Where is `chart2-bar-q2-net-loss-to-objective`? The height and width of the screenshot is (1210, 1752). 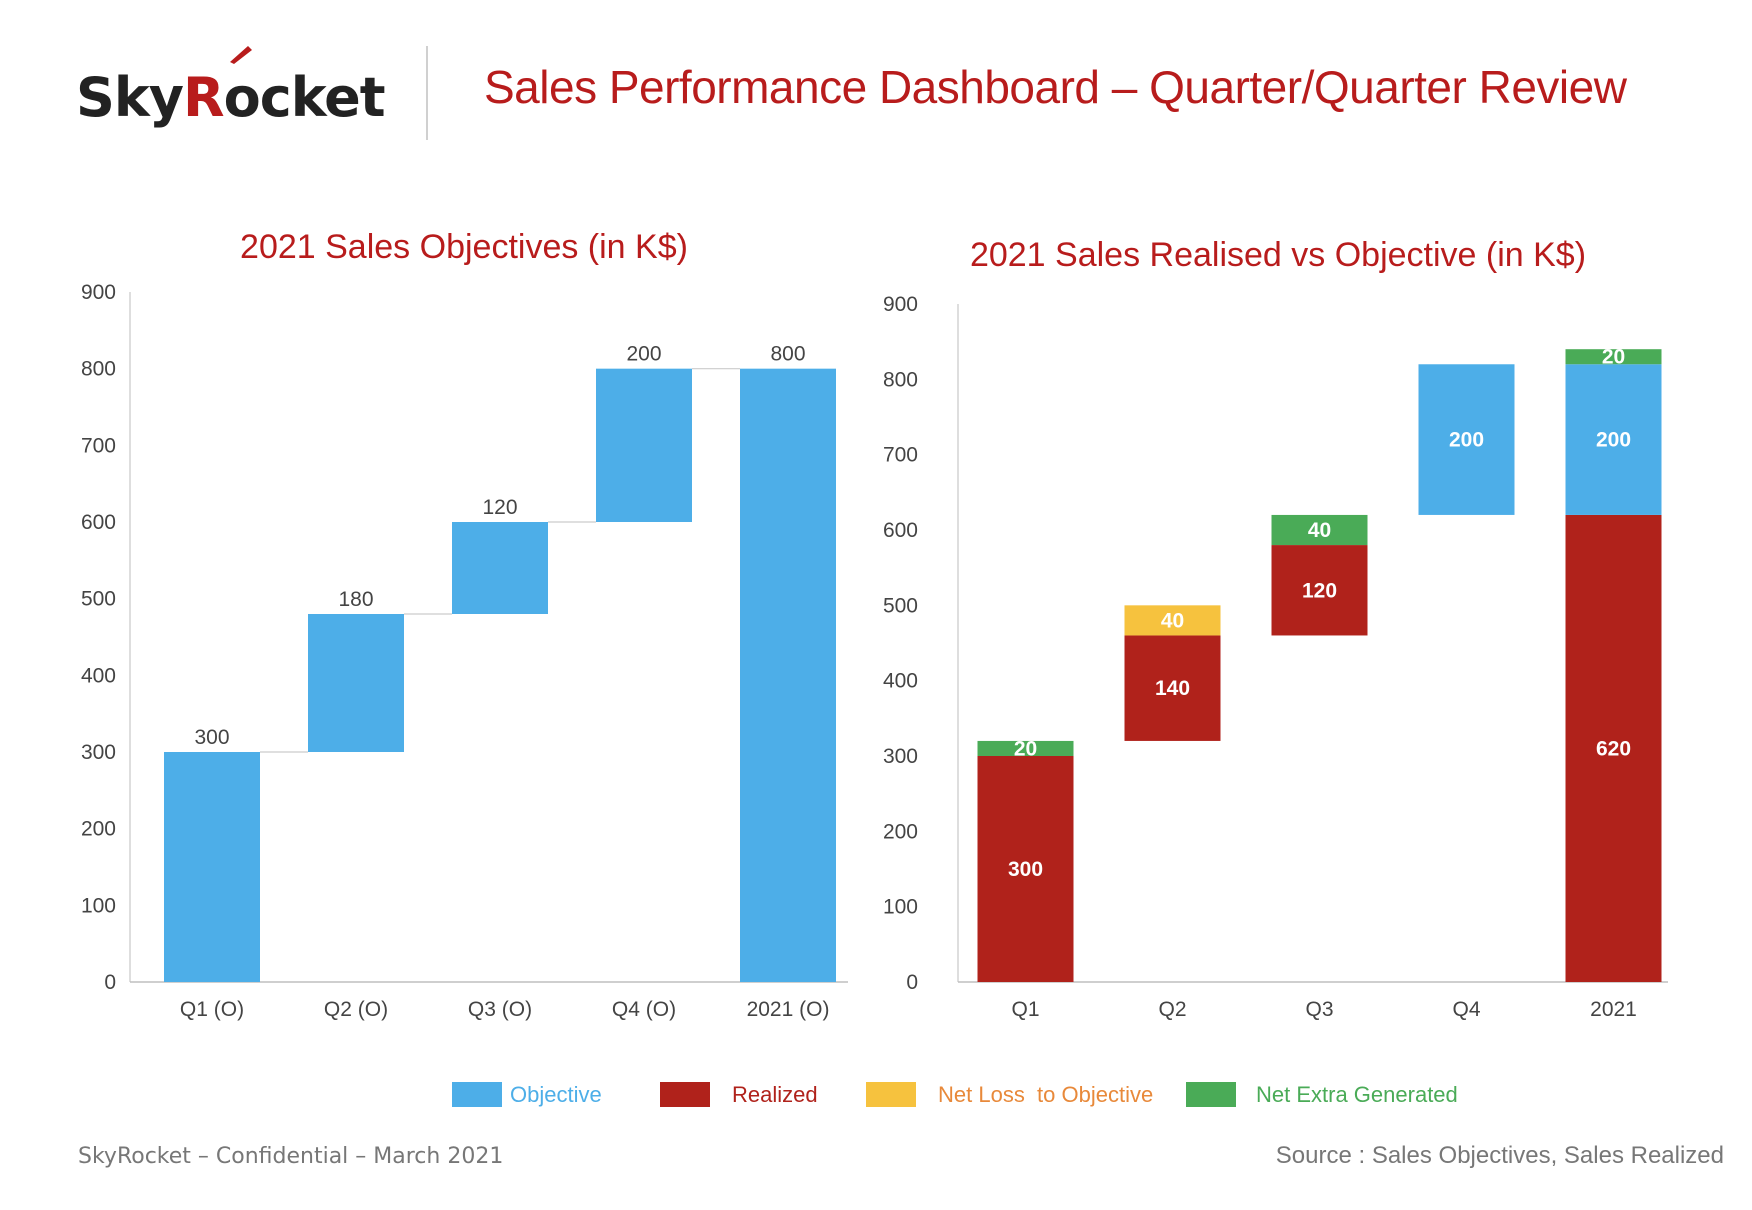 chart2-bar-q2-net-loss-to-objective is located at coordinates (1172, 620).